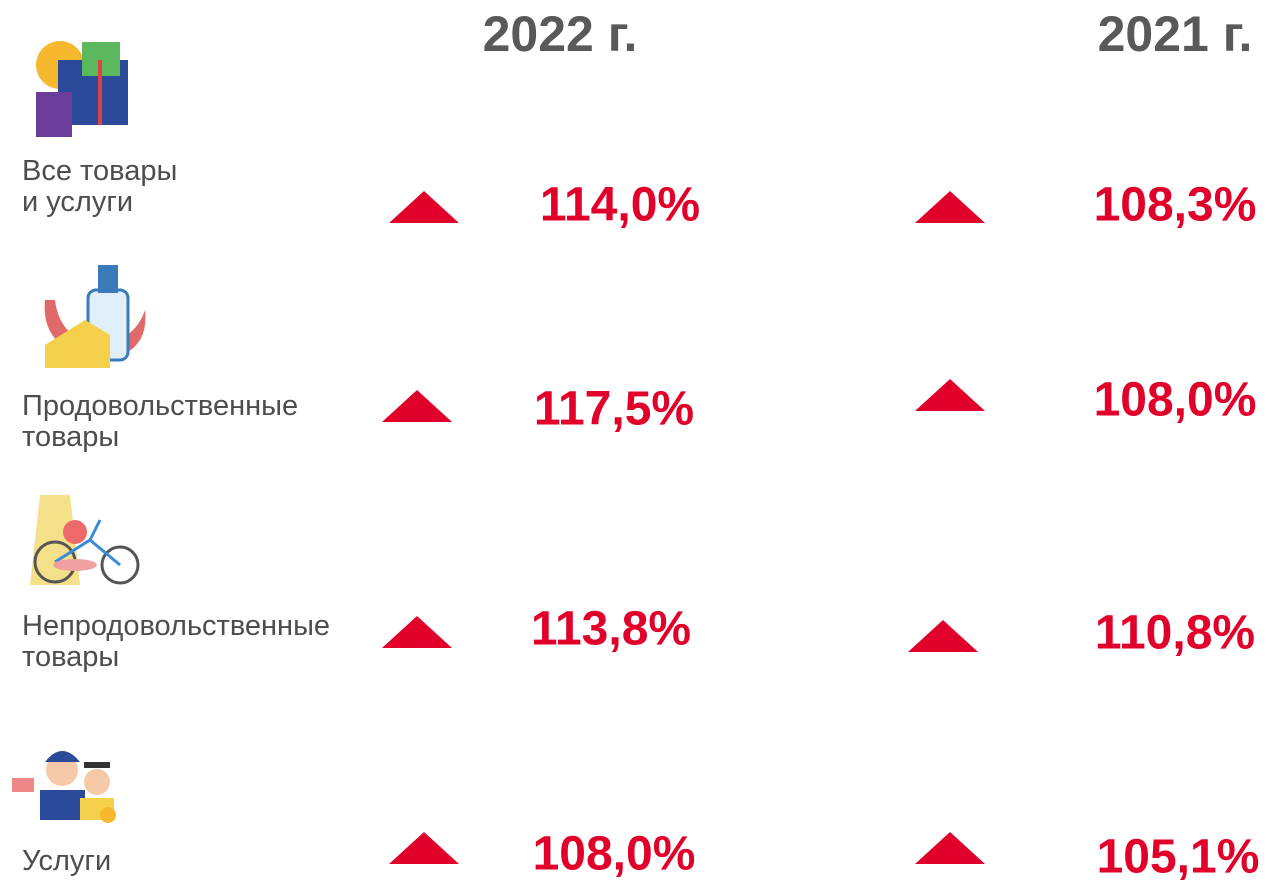  I want to click on icon-all-goods, so click(82, 89).